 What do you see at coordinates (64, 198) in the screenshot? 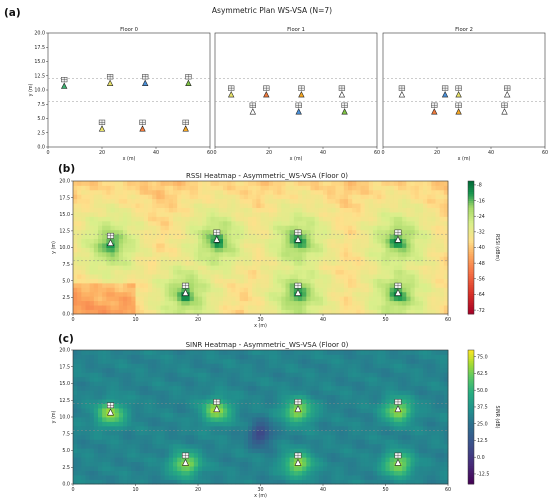
I see `y-tick-label: 17.5` at bounding box center [64, 198].